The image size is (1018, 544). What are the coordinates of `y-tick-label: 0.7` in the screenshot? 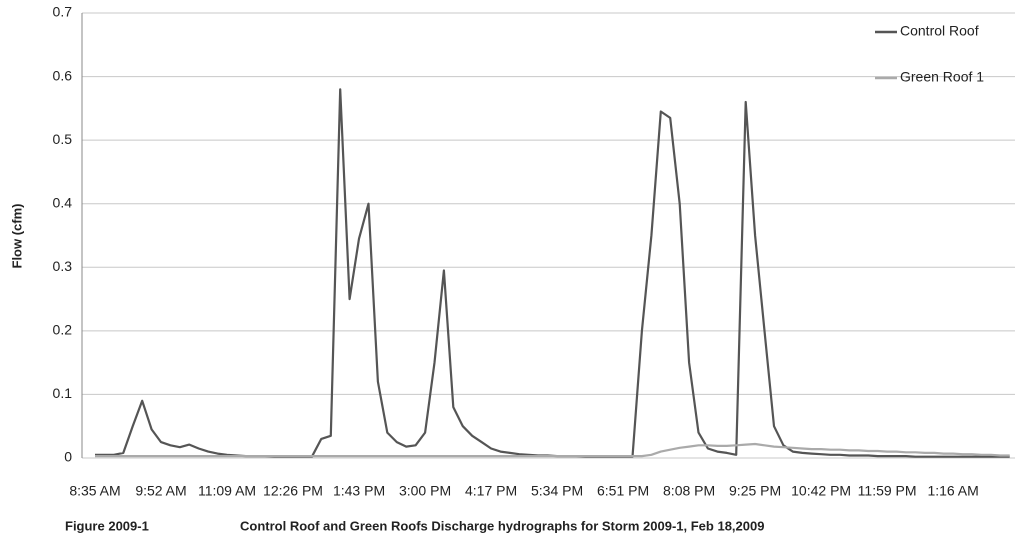 It's located at (63, 12).